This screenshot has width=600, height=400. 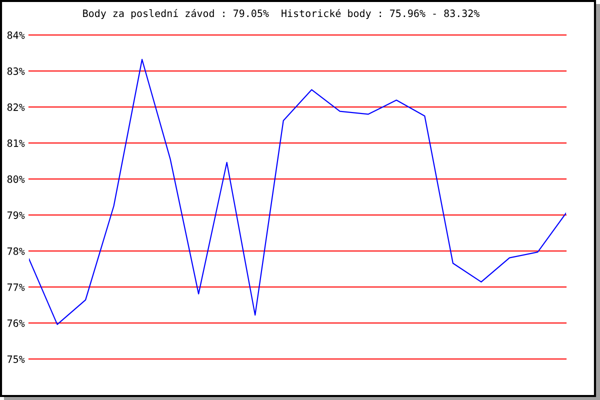 I want to click on y-tick-label: 80%, so click(x=16, y=179).